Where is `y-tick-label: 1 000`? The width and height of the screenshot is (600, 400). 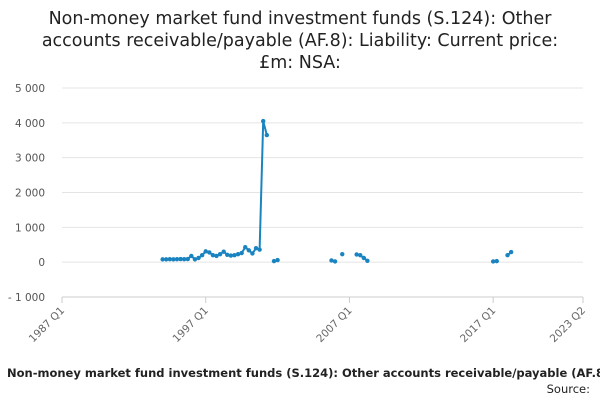 y-tick-label: 1 000 is located at coordinates (30, 228).